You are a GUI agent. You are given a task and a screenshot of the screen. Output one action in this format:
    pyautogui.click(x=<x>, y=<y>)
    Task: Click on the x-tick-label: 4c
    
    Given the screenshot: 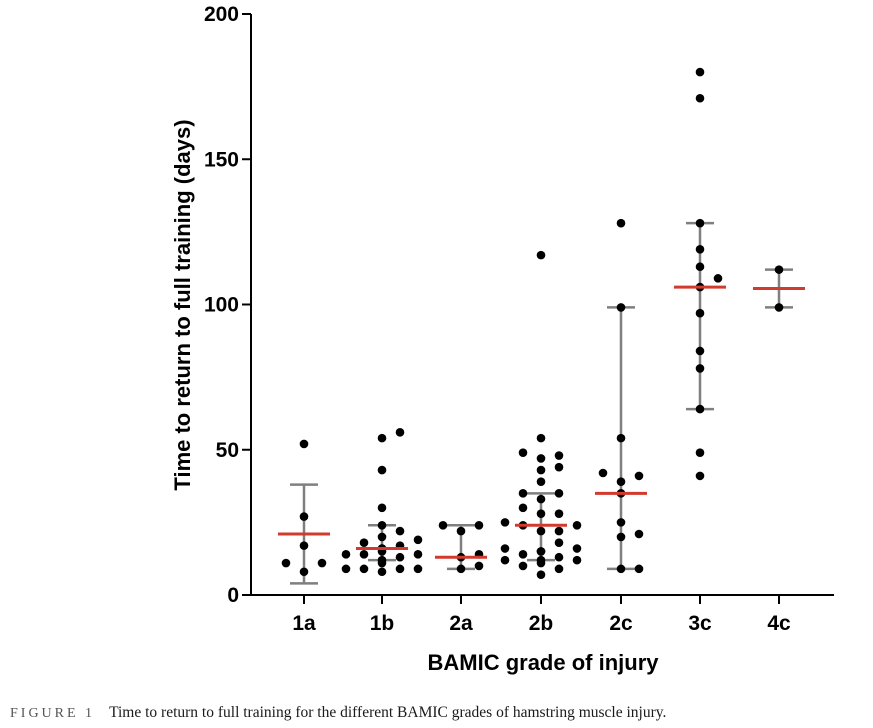 What is the action you would take?
    pyautogui.click(x=779, y=623)
    